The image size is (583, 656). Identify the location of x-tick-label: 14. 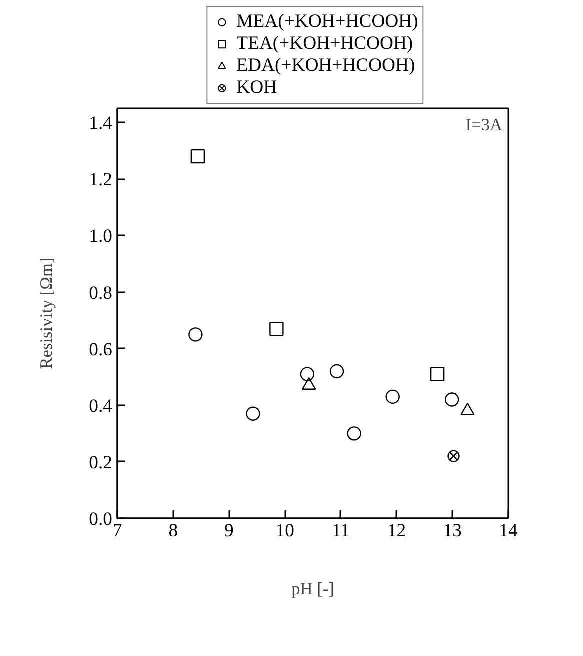
(508, 531).